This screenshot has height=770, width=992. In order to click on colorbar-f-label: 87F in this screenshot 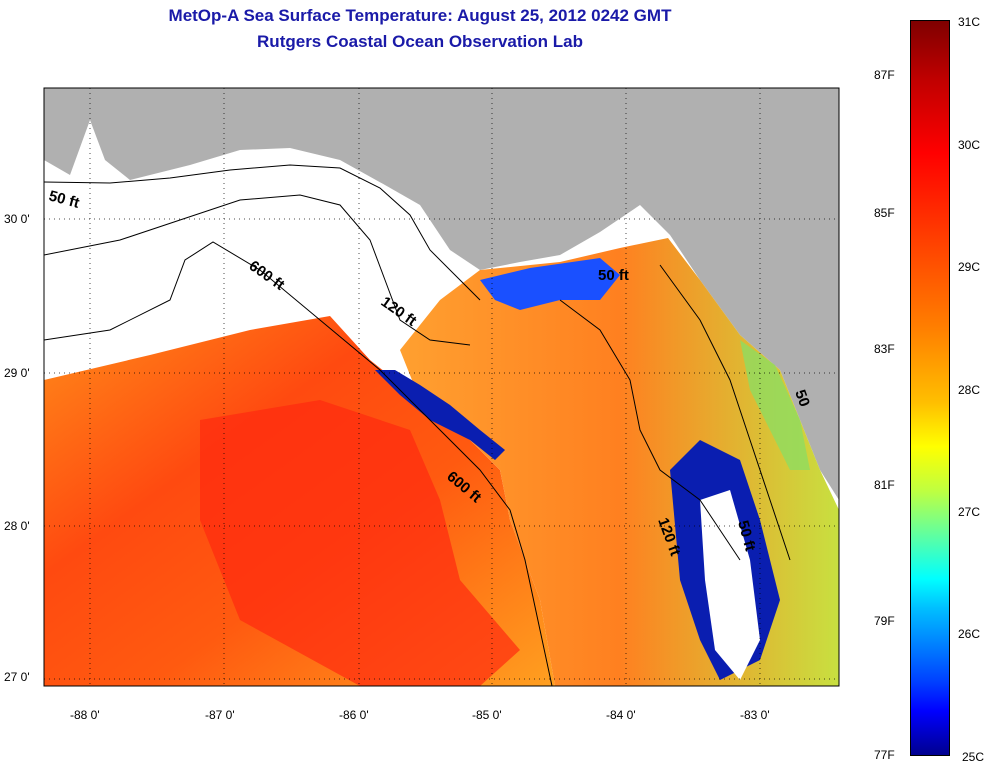, I will do `click(884, 75)`.